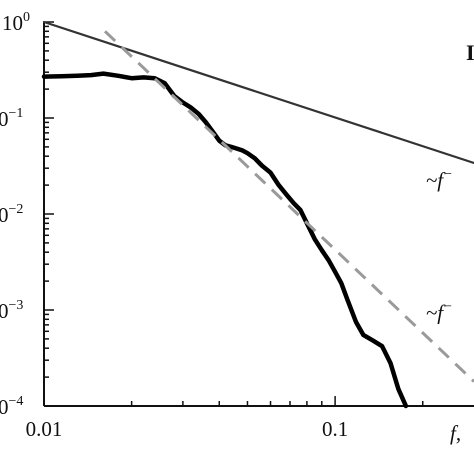 The image size is (474, 474). I want to click on x-tick-label: 0.1, so click(335, 429).